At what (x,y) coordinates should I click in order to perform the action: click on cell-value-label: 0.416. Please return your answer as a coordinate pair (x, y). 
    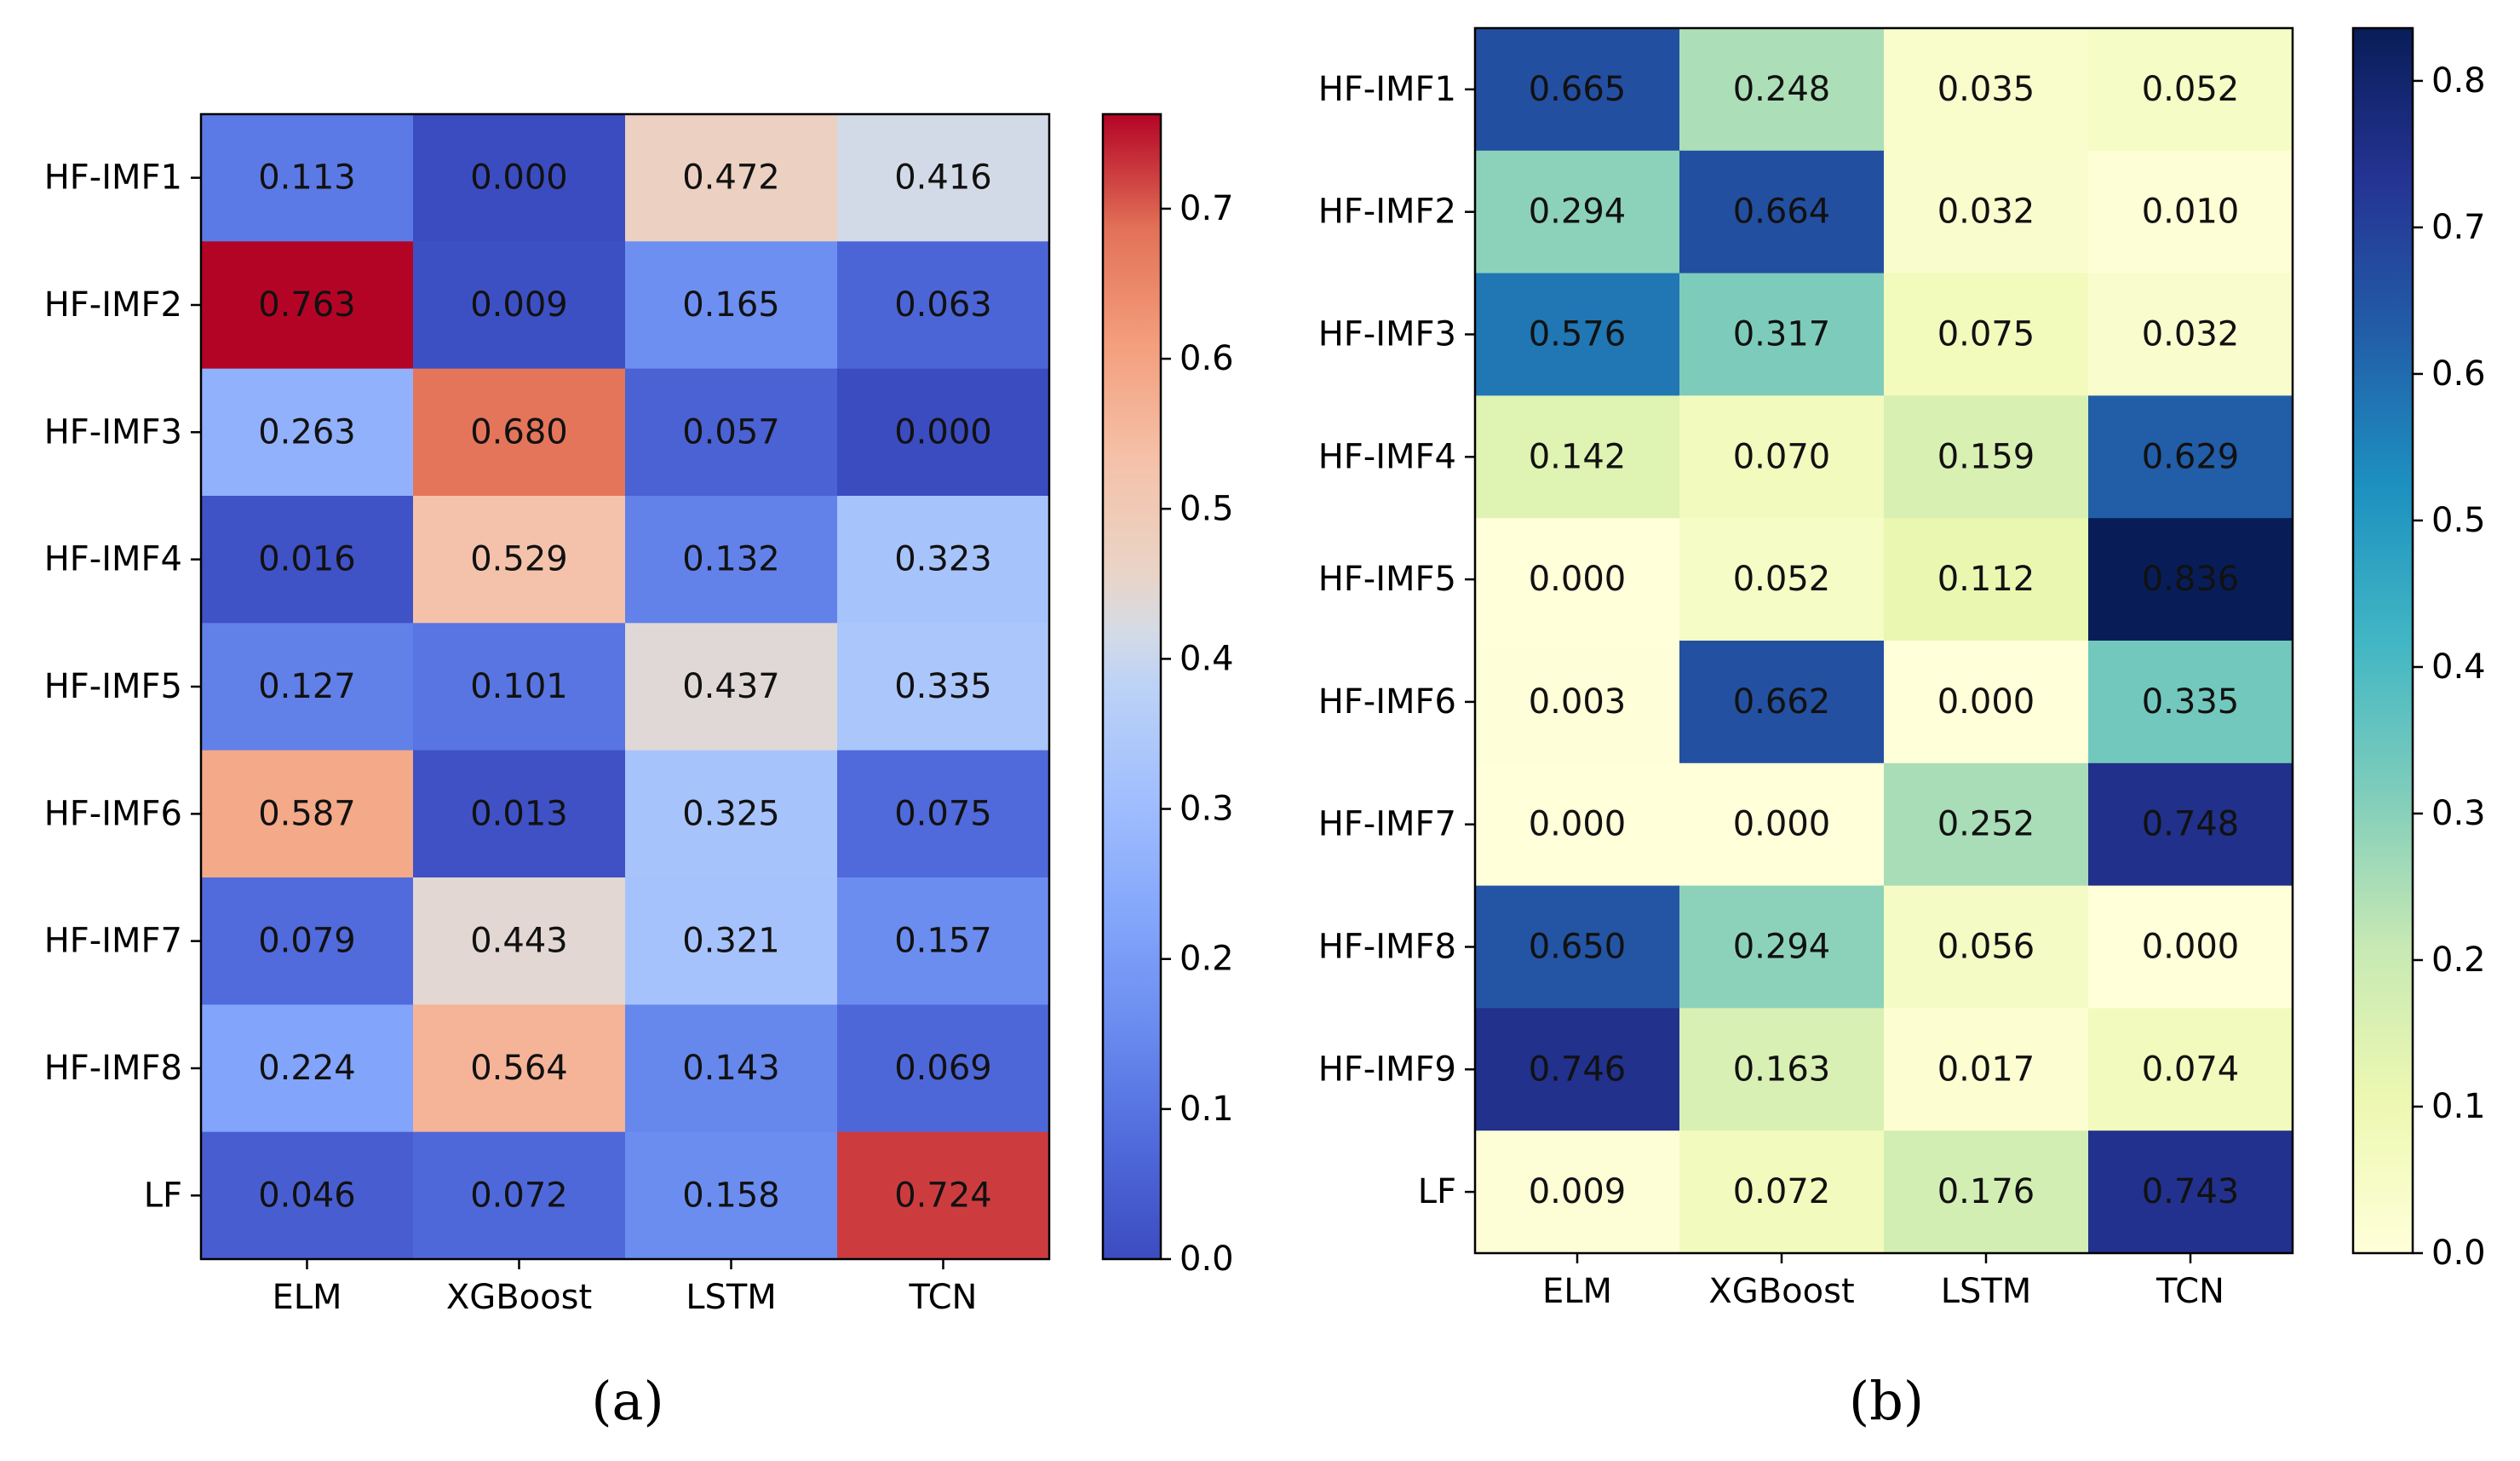
    Looking at the image, I should click on (943, 178).